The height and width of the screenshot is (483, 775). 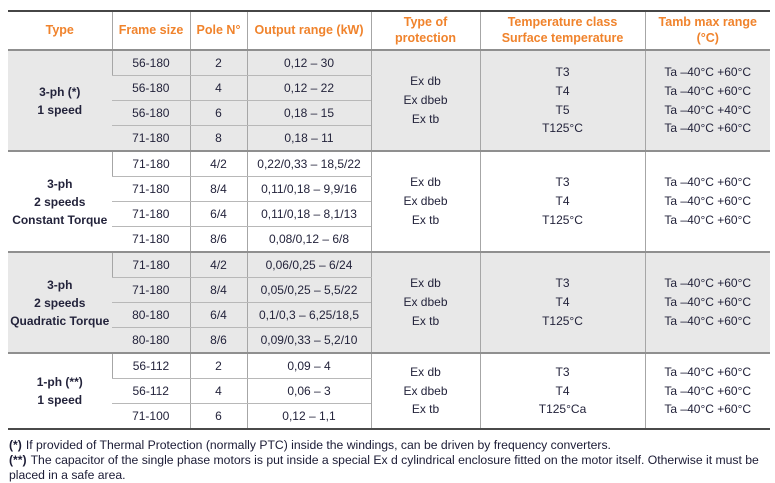 What do you see at coordinates (308, 264) in the screenshot?
I see `output-range-cell: 0,06/0,25 – 6/24` at bounding box center [308, 264].